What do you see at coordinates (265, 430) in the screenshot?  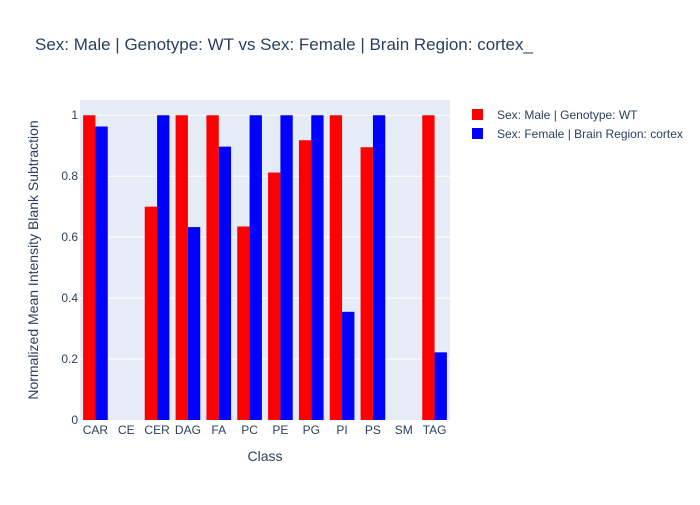 I see `x-tick-labels: CAR CE CER DAG FA PC PE PG PI PS SM TAG` at bounding box center [265, 430].